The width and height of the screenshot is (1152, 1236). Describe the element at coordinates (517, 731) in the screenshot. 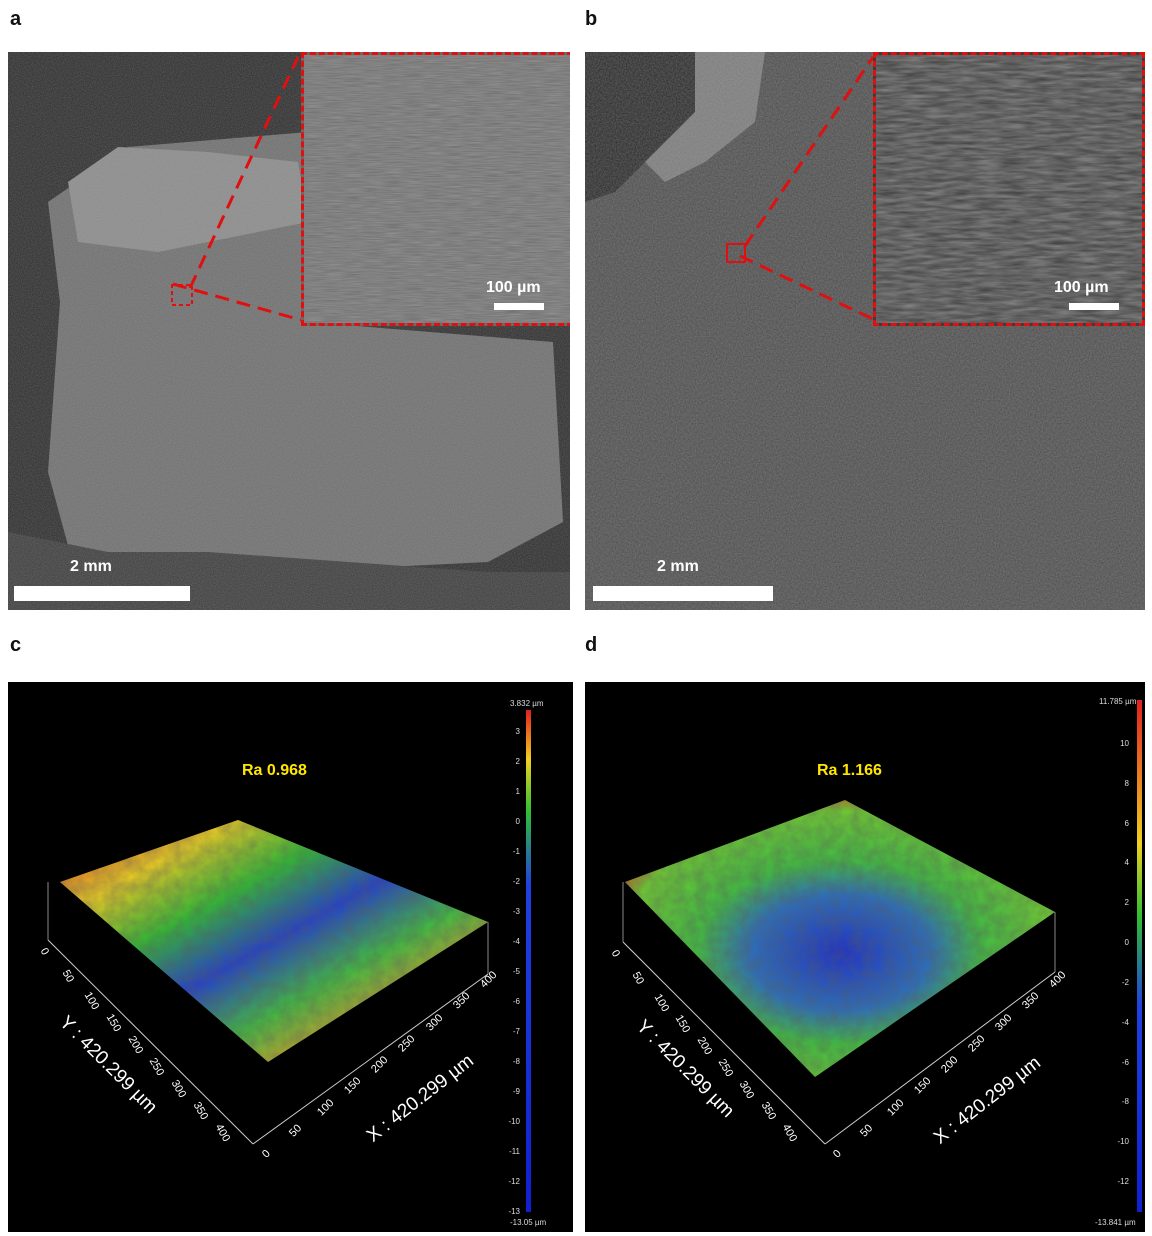

I see `colorbar-tick: 3` at that location.